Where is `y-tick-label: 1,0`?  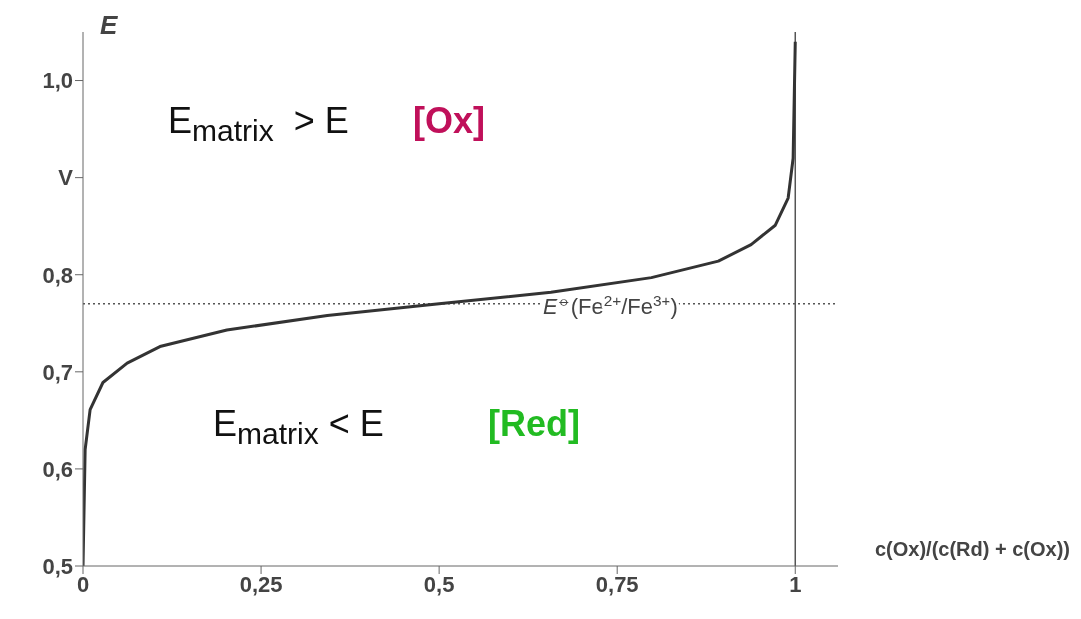
y-tick-label: 1,0 is located at coordinates (57, 81).